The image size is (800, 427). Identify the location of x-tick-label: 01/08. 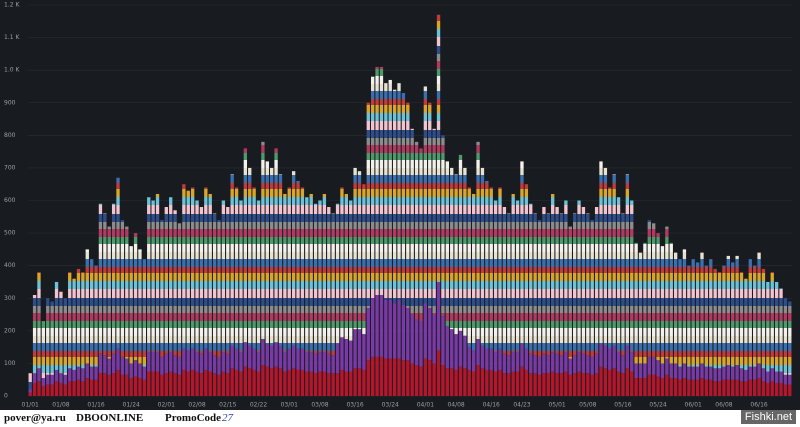
(60, 405).